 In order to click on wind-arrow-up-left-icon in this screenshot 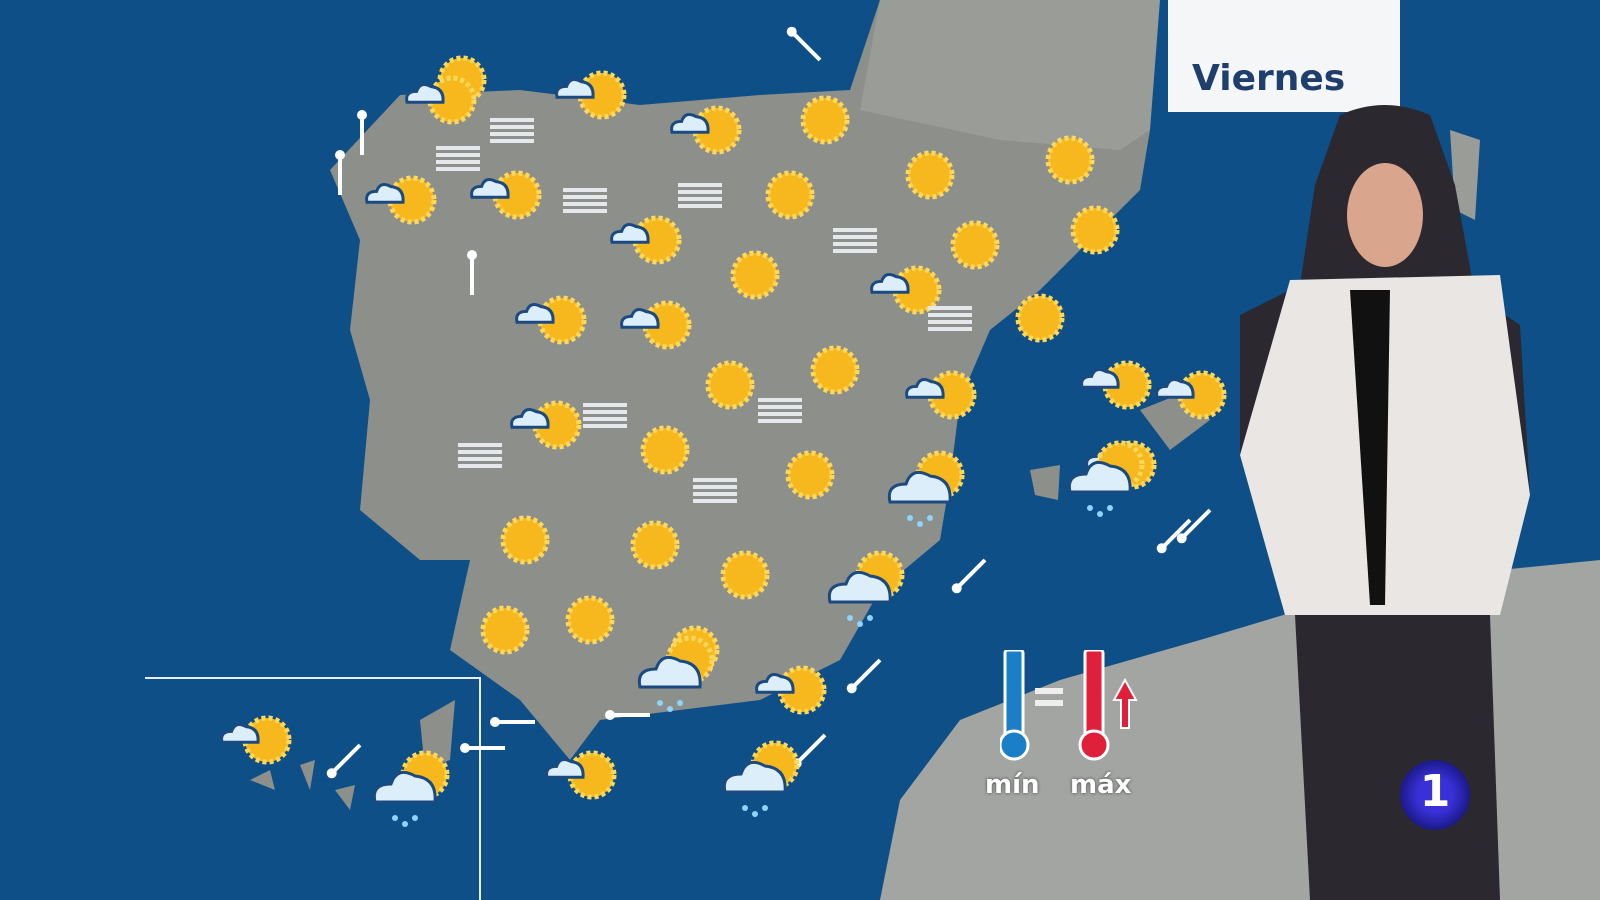, I will do `click(806, 46)`.